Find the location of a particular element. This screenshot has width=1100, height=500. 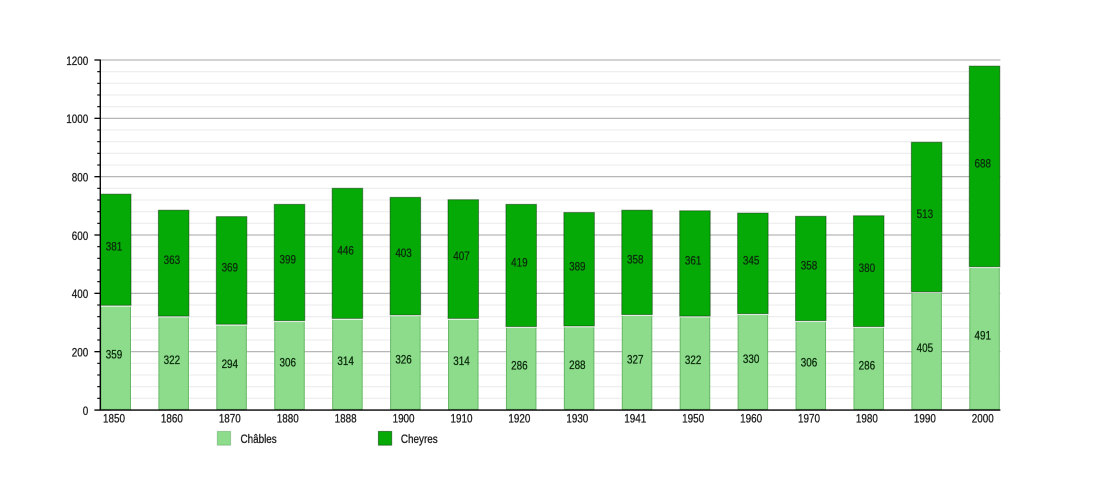

svg-text: 1900 is located at coordinates (404, 419).